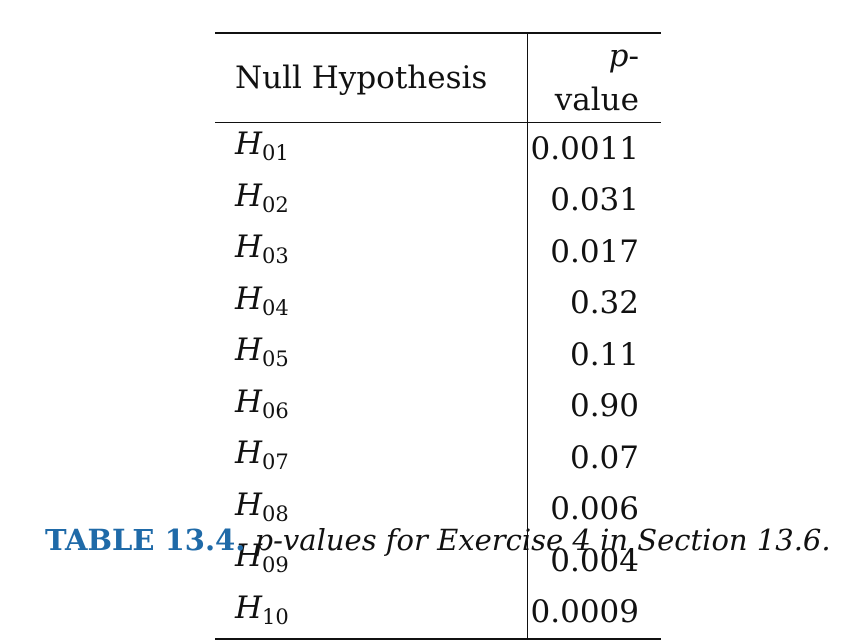 The width and height of the screenshot is (848, 640). I want to click on p-value-cell: 0.0011, so click(584, 148).